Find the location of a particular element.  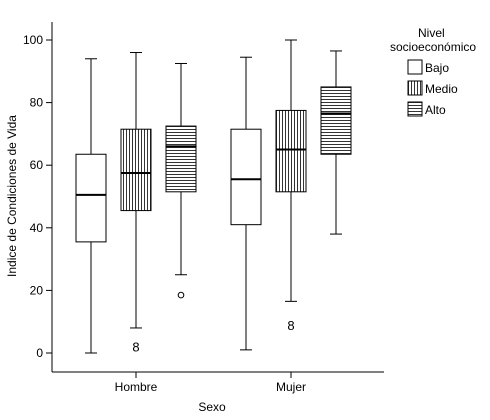

box-medio-mujer: 8 is located at coordinates (291, 186).